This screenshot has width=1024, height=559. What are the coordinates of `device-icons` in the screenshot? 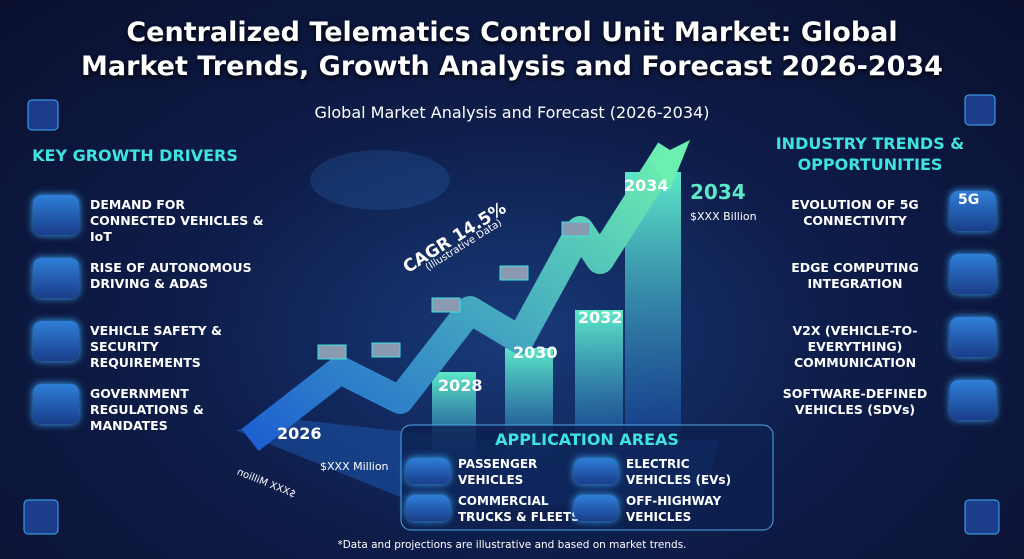 It's located at (454, 290).